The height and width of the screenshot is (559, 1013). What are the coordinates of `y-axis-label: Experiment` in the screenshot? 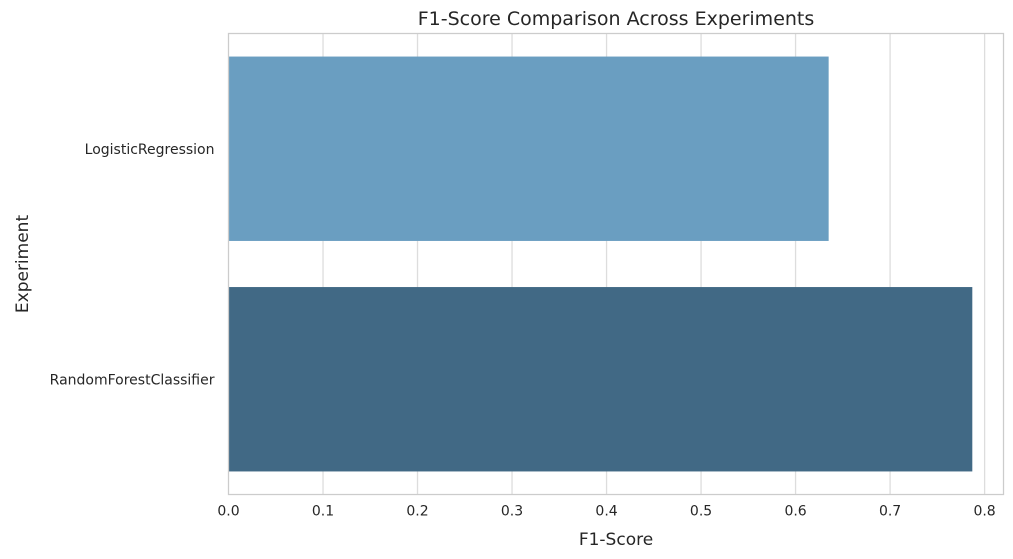 It's located at (23, 264).